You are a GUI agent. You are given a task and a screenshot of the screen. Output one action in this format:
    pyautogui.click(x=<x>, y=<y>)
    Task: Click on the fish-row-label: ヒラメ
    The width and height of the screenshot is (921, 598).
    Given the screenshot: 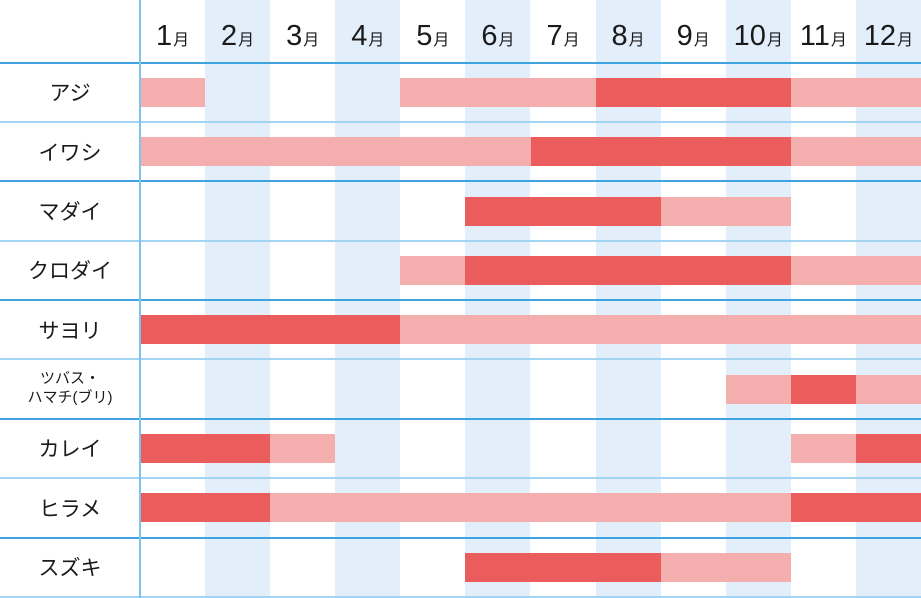 What is the action you would take?
    pyautogui.click(x=70, y=507)
    